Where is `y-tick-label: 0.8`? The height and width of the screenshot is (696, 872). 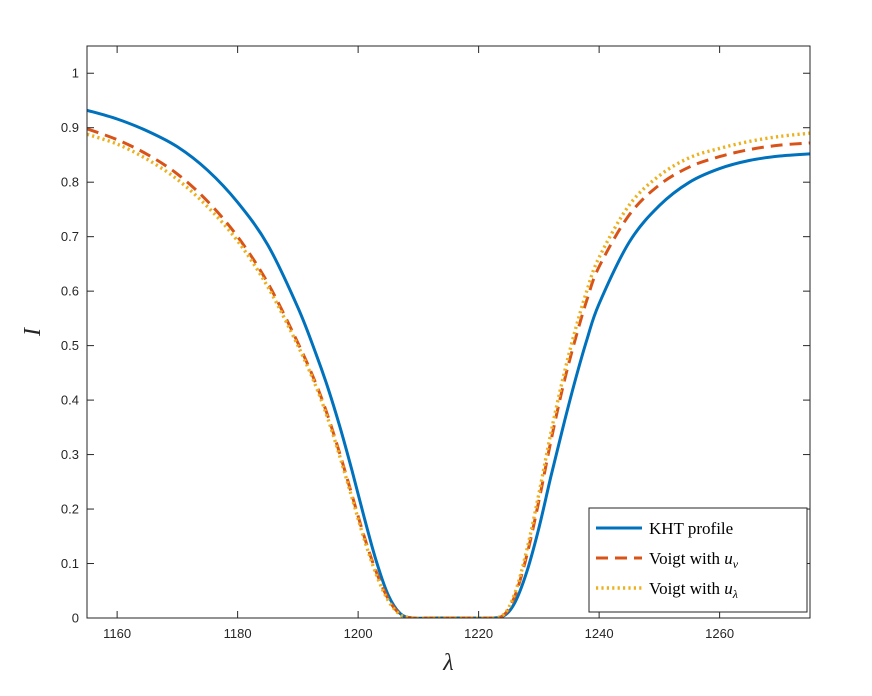 y-tick-label: 0.8 is located at coordinates (70, 182).